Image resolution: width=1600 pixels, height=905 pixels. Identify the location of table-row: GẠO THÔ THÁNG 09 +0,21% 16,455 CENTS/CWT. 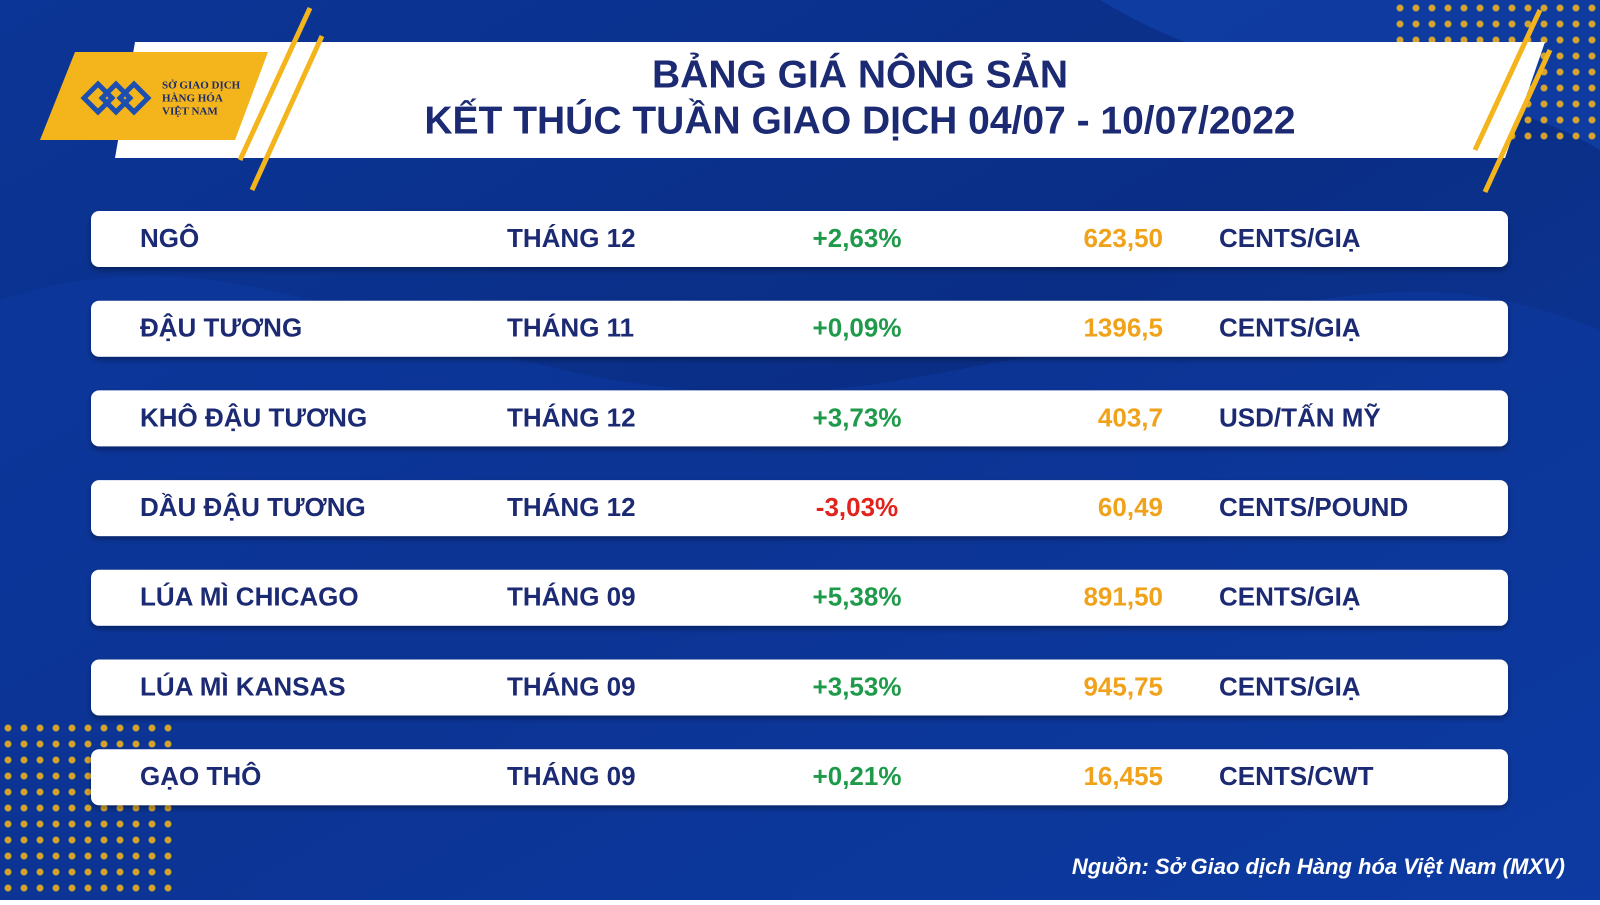
(799, 777).